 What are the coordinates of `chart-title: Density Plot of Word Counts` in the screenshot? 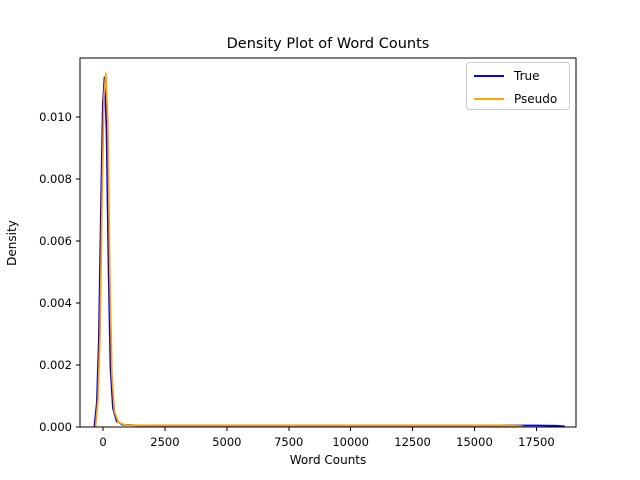 It's located at (328, 44).